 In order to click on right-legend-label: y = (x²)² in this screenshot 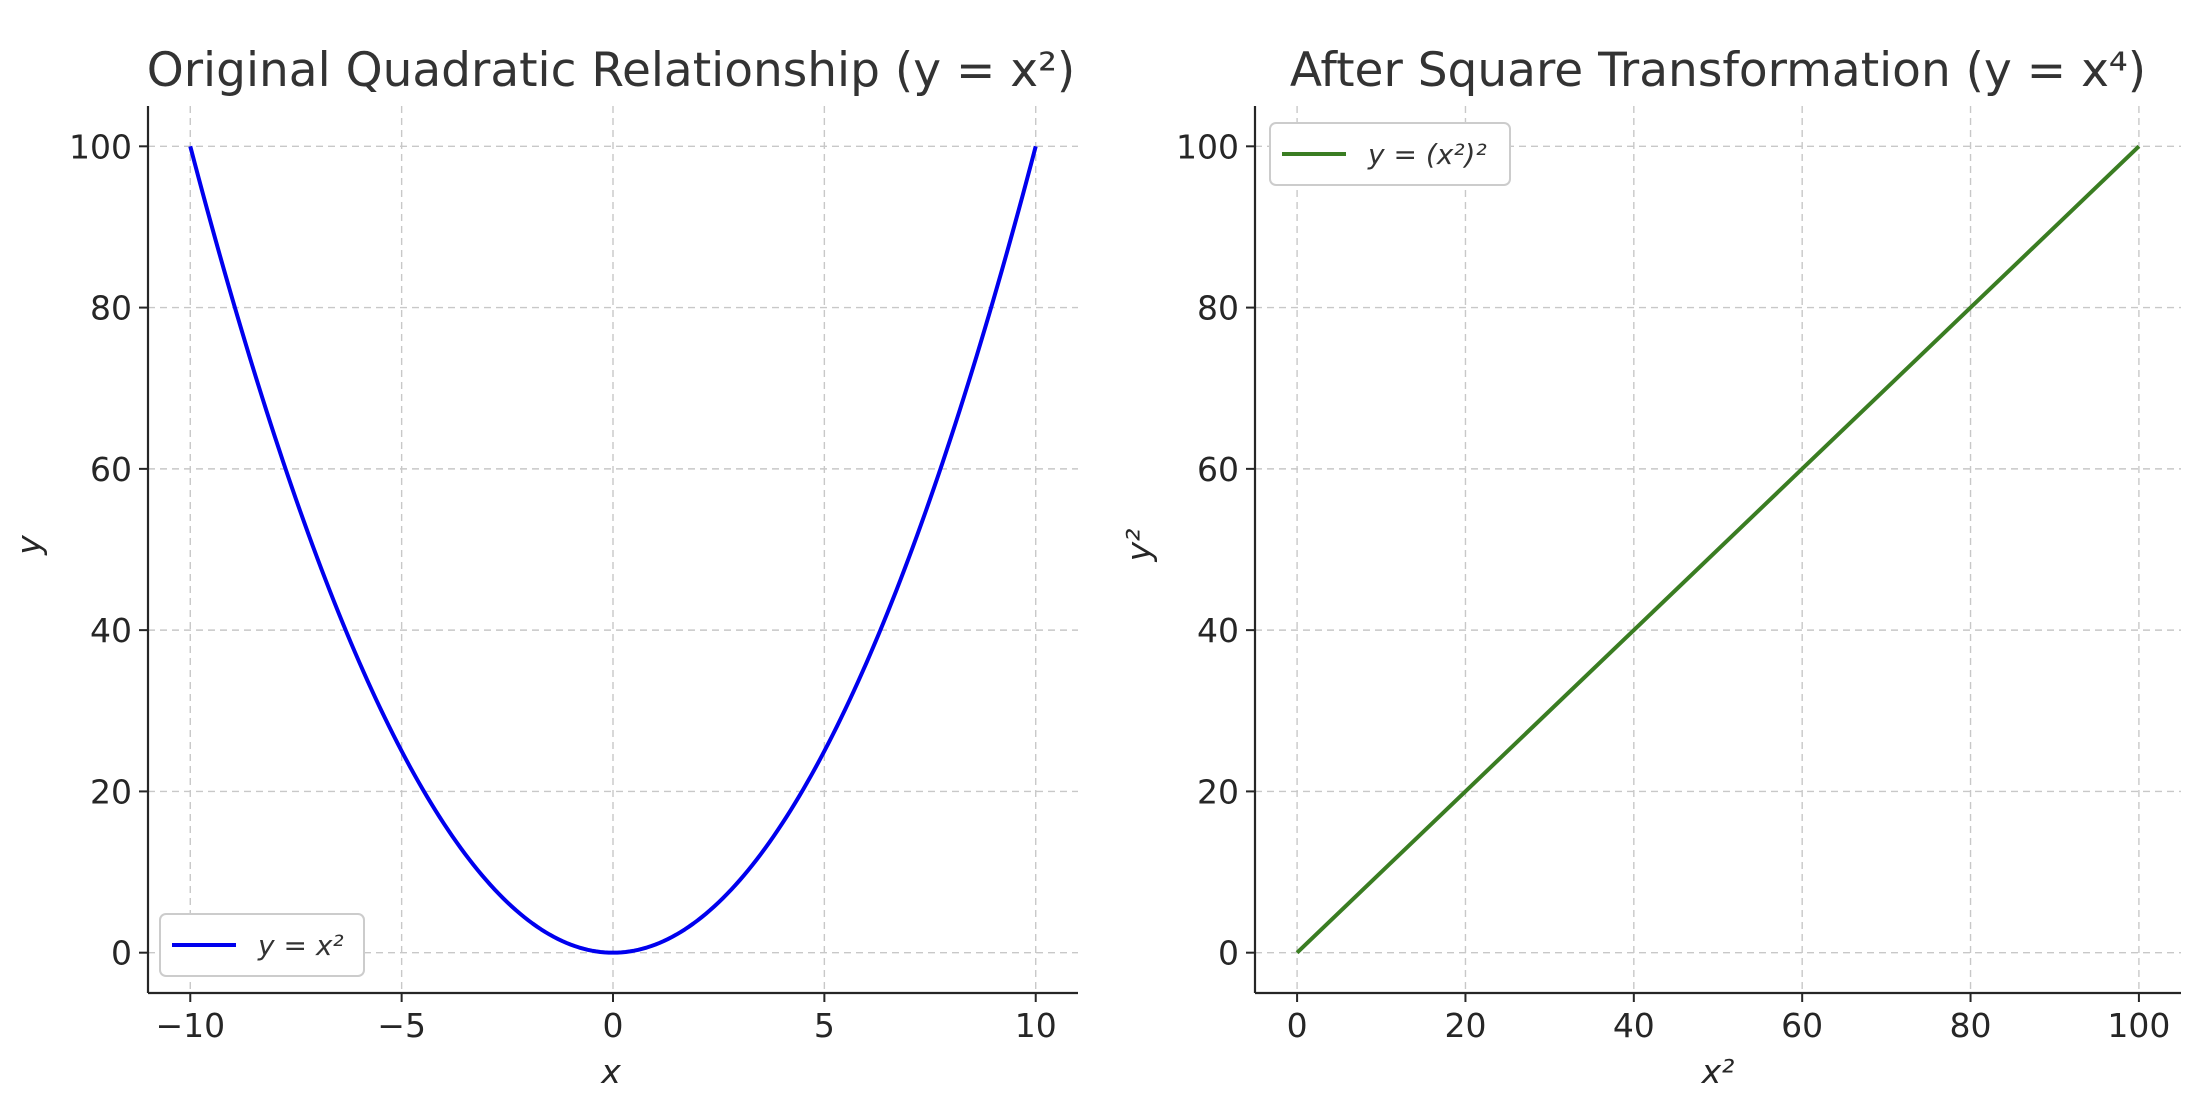, I will do `click(1427, 154)`.